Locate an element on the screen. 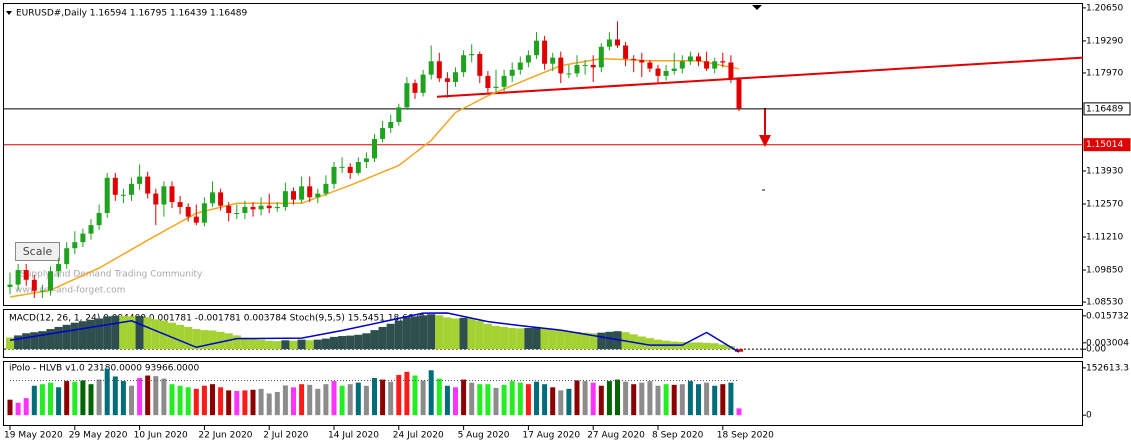 The image size is (1131, 446). macd-tick-label: 0.015732 is located at coordinates (1107, 316).